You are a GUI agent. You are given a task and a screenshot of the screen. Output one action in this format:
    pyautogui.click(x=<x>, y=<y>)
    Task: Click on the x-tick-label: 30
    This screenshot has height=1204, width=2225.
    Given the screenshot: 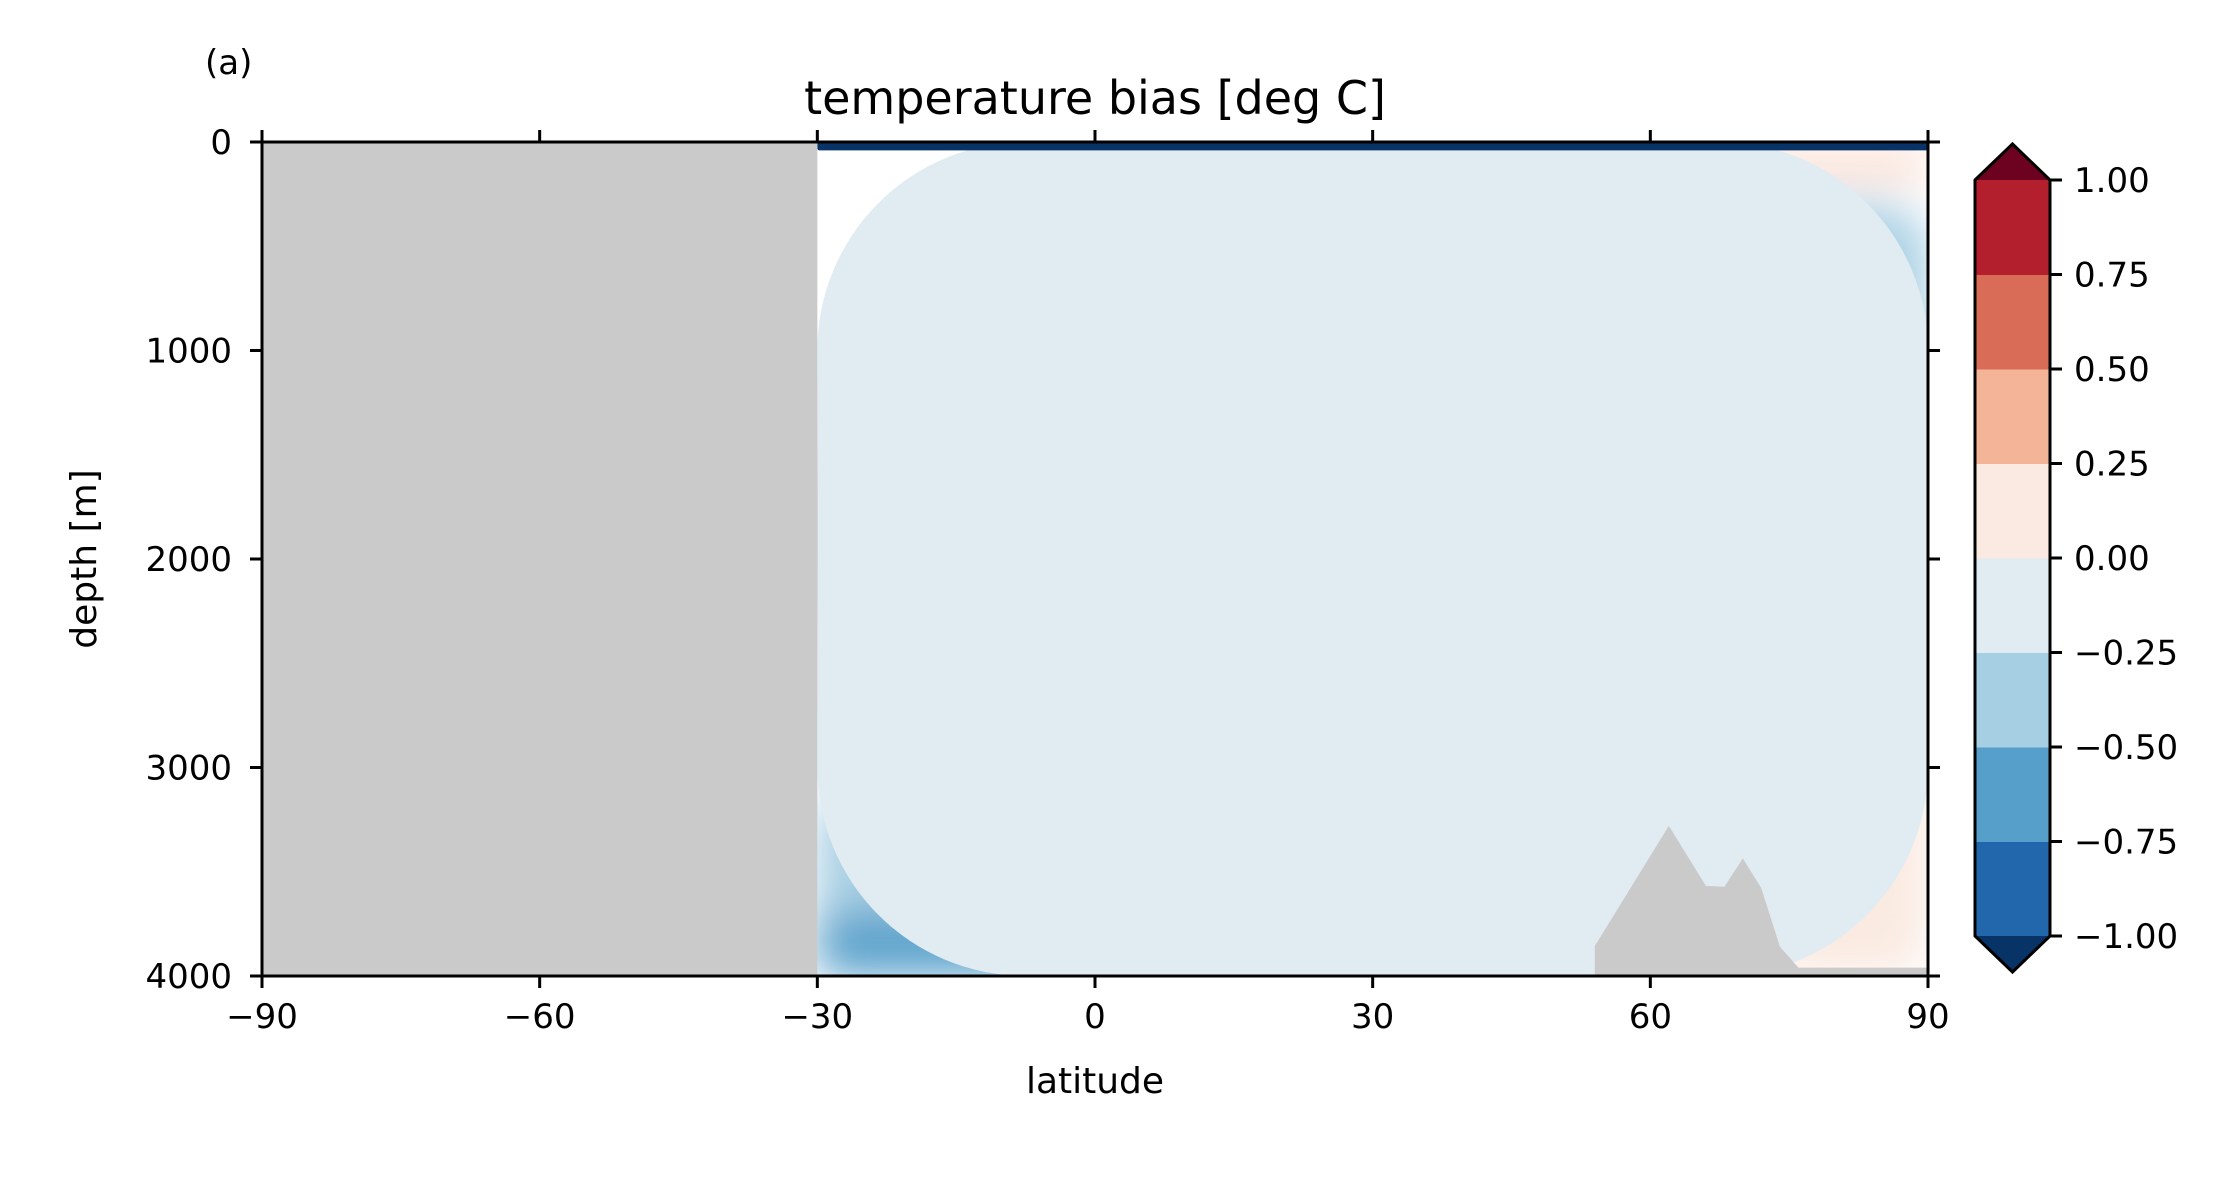 What is the action you would take?
    pyautogui.click(x=1372, y=1017)
    